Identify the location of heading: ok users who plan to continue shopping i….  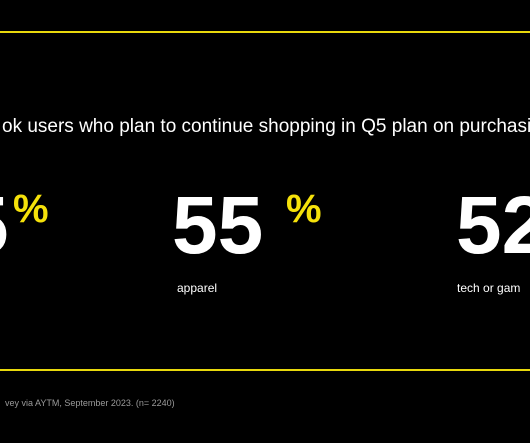
(266, 126).